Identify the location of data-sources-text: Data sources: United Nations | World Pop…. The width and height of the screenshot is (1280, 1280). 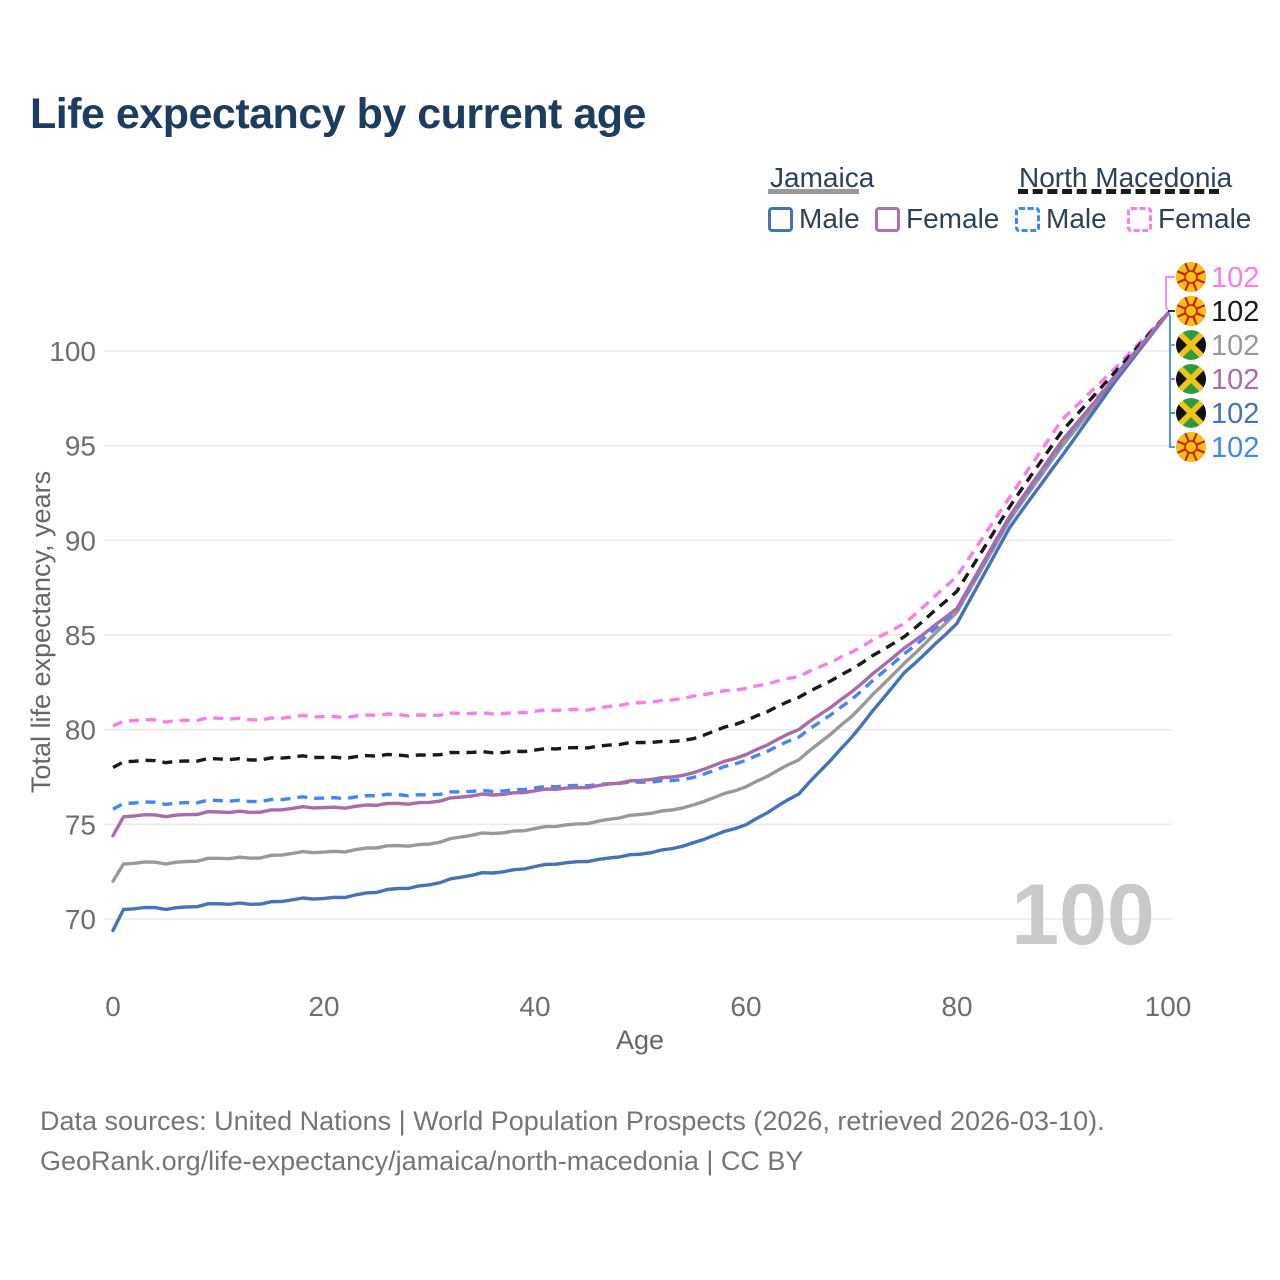
(572, 1121).